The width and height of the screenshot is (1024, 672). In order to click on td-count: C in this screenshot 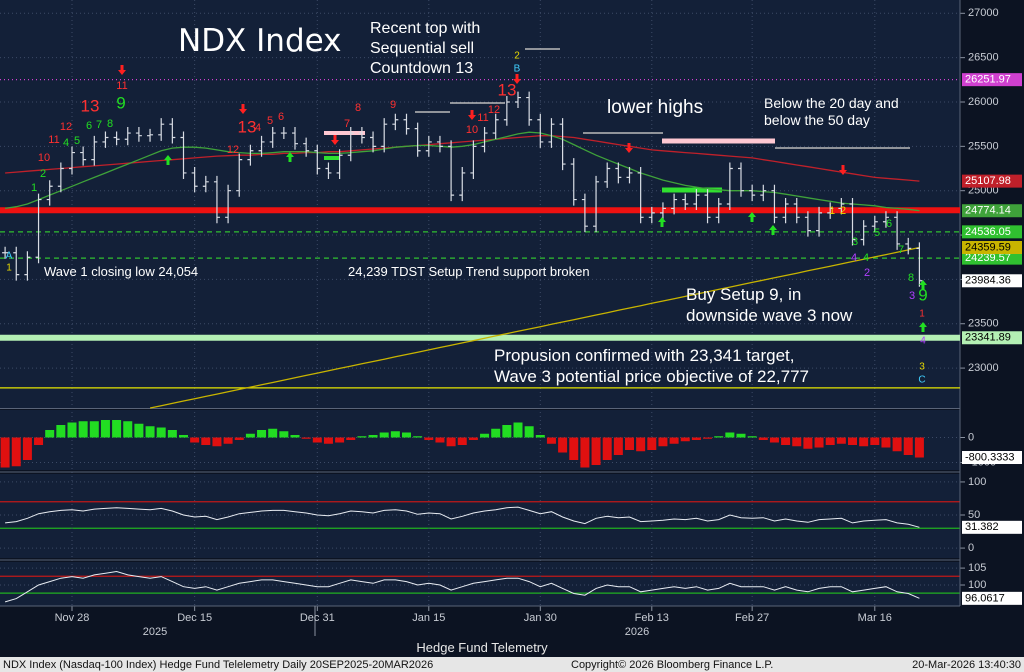, I will do `click(921, 380)`.